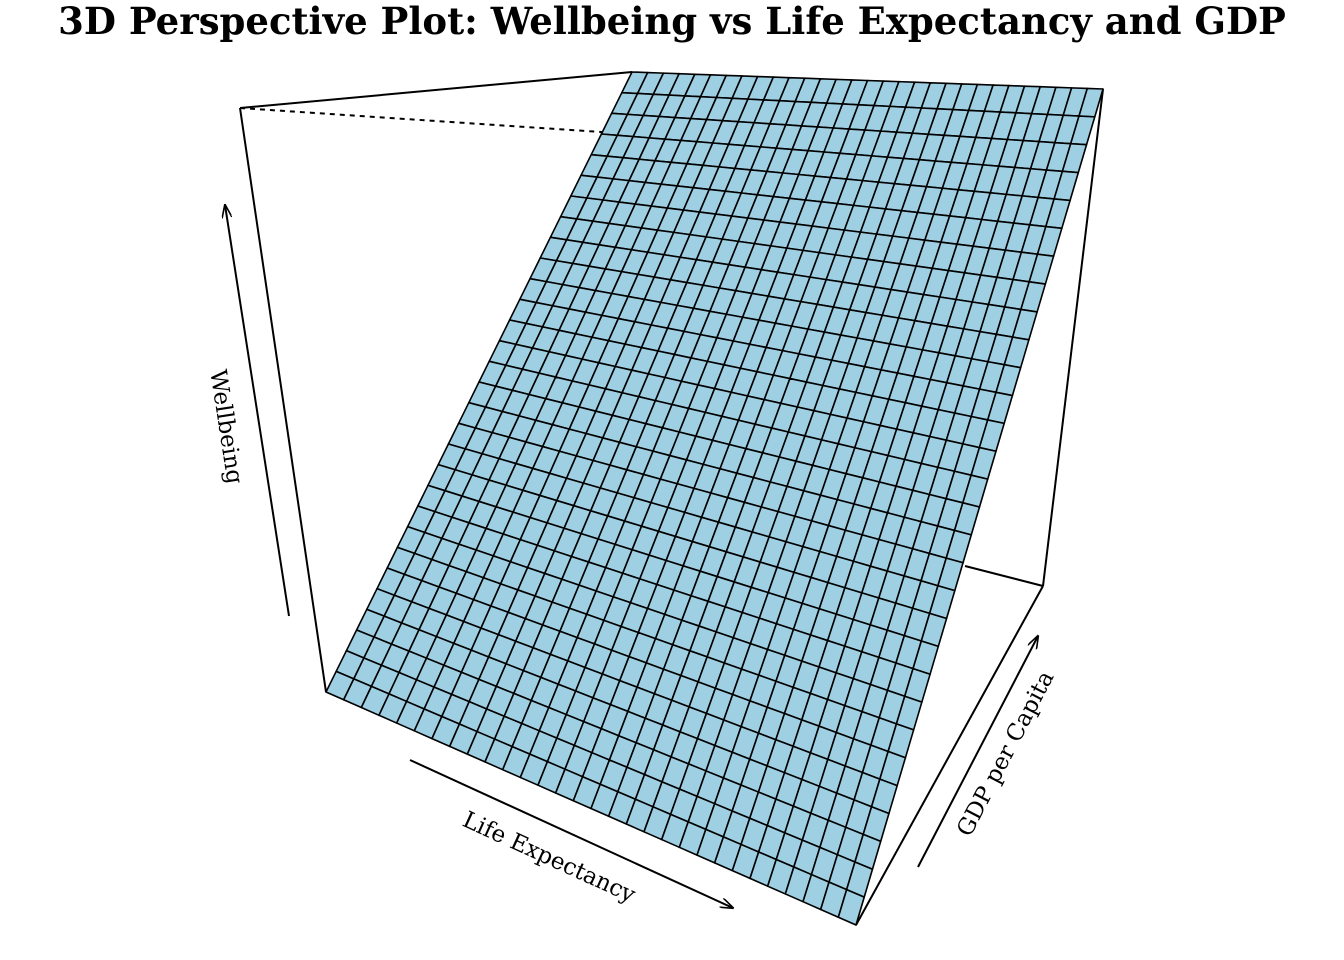  I want to click on box-edge-bottom-front-right, so click(949, 755).